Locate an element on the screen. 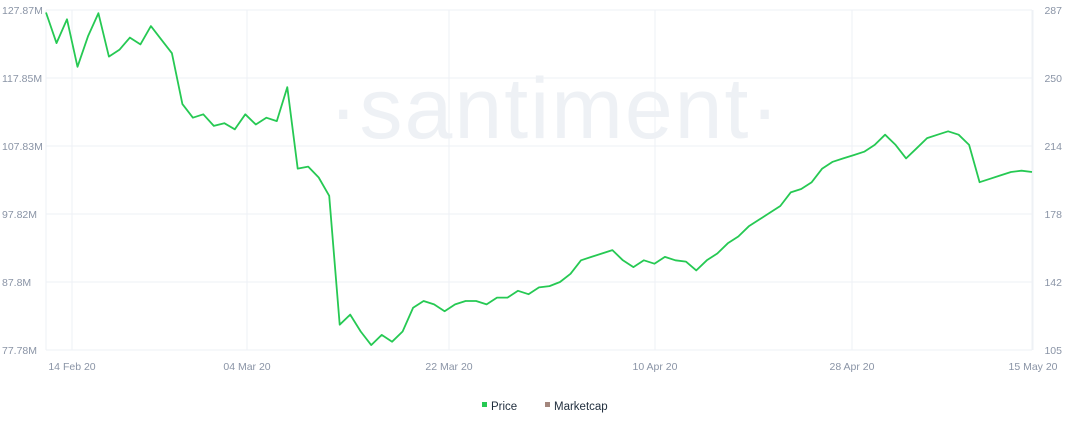 Image resolution: width=1084 pixels, height=435 pixels. x-tick-label: 14 Feb 20 is located at coordinates (71, 367).